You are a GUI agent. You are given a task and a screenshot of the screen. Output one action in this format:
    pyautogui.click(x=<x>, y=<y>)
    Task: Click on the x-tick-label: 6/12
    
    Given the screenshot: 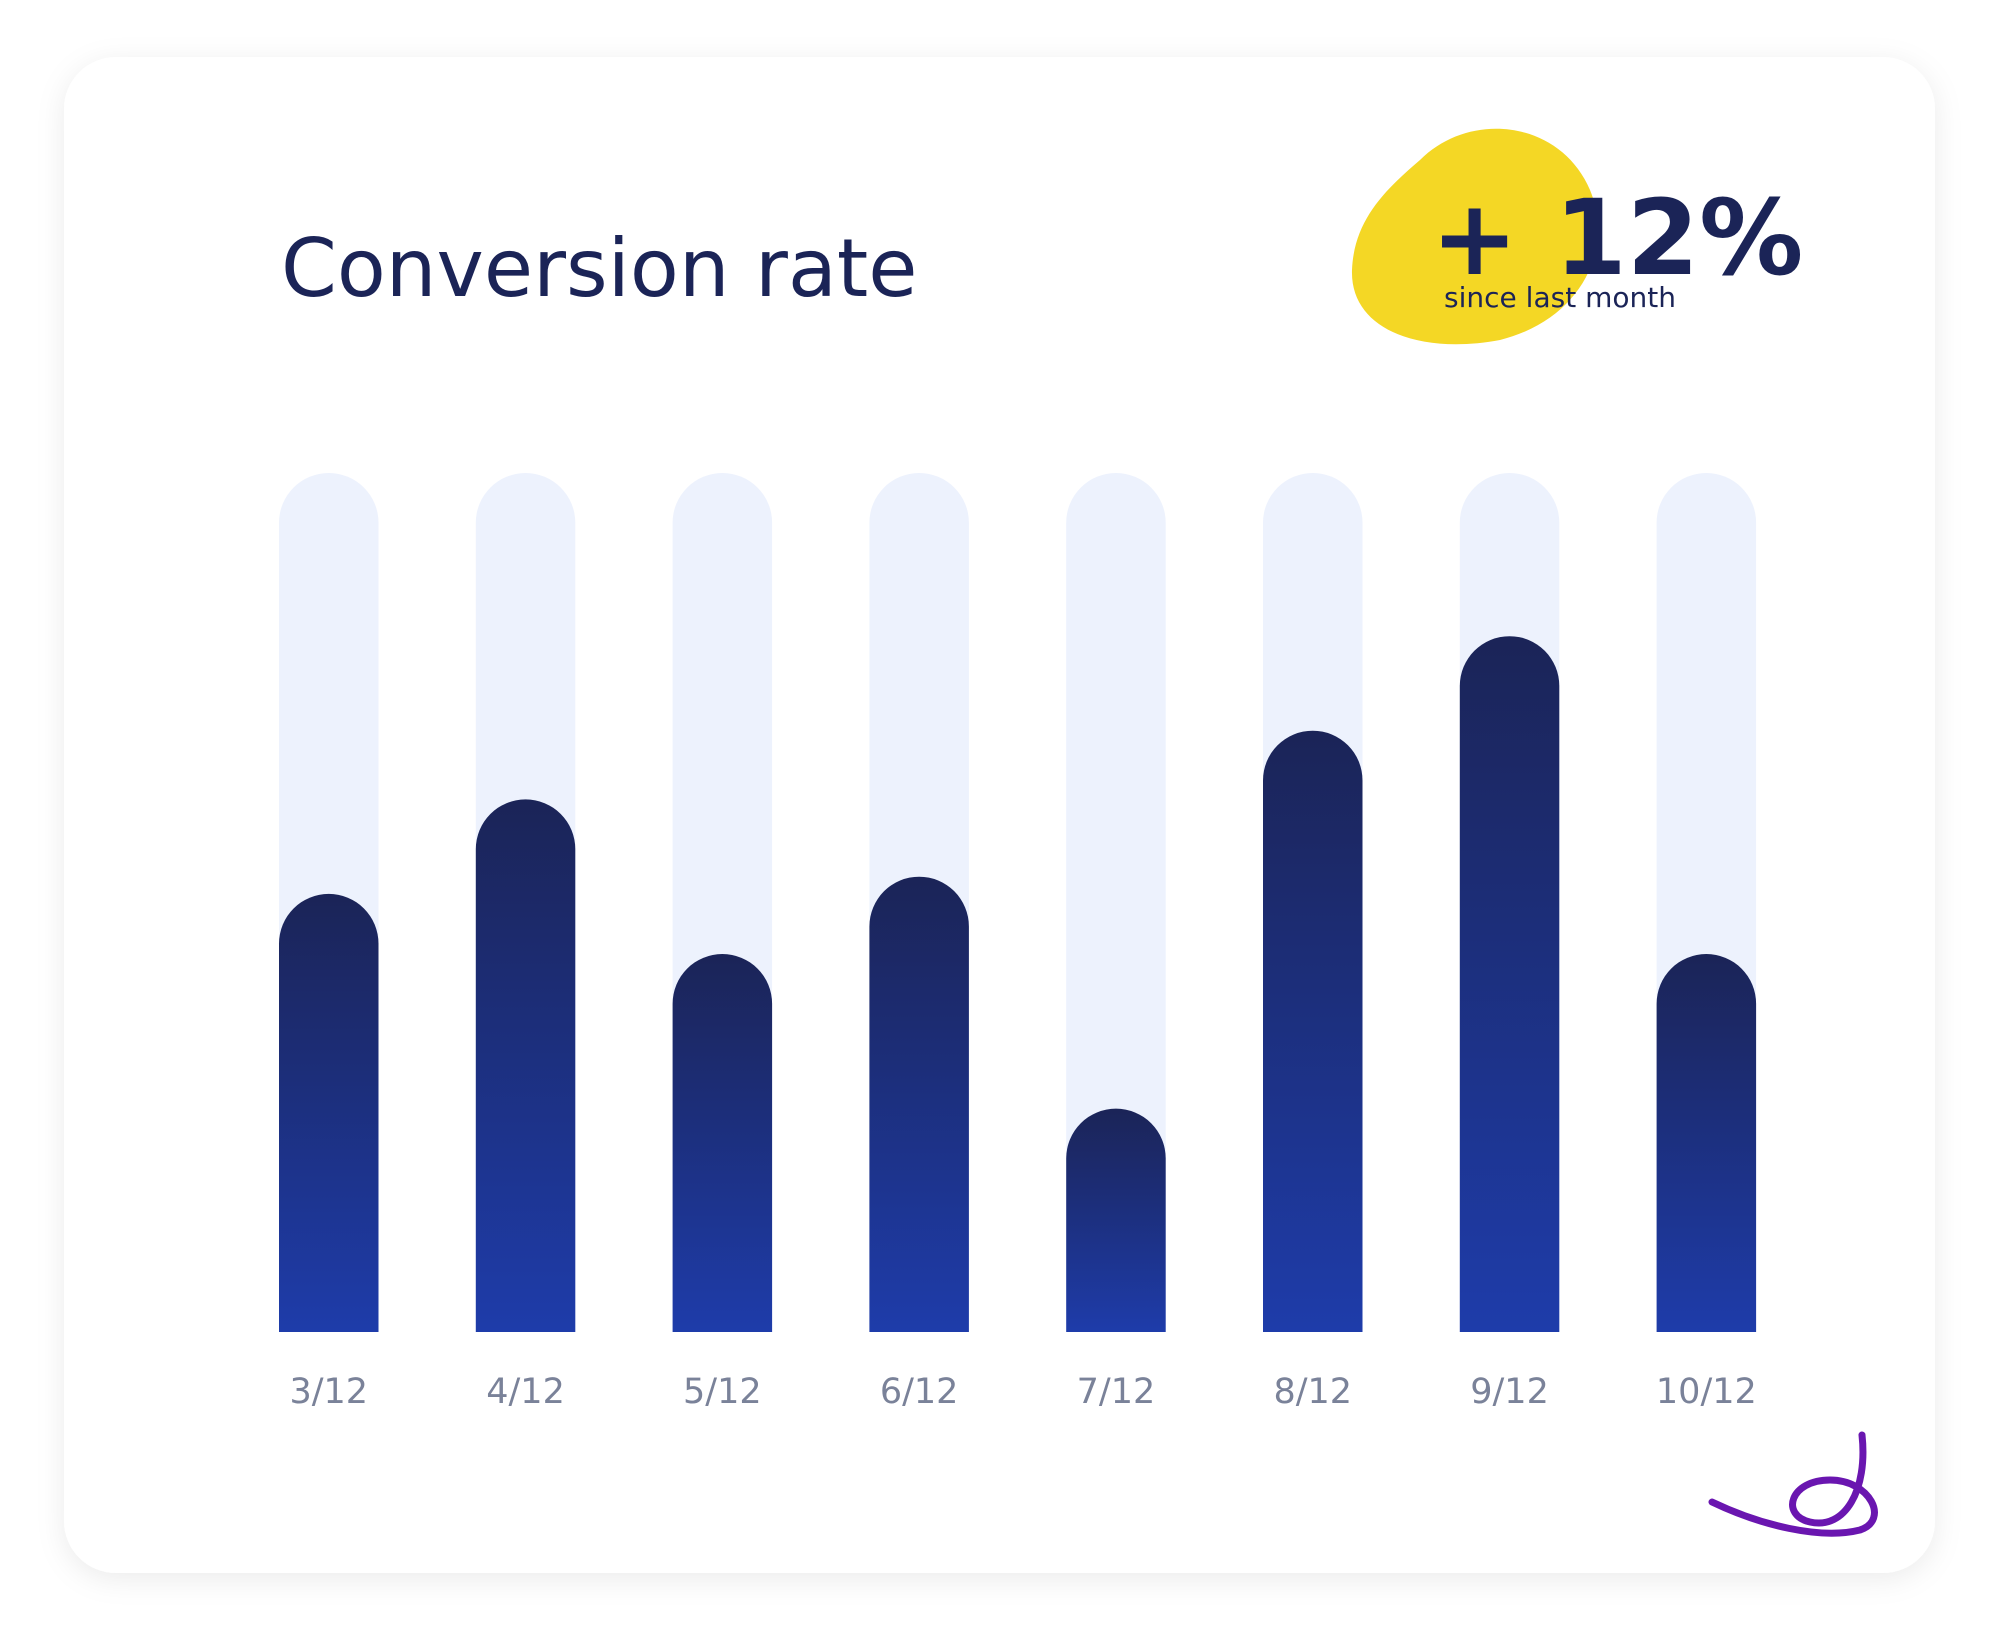 What is the action you would take?
    pyautogui.click(x=919, y=1392)
    